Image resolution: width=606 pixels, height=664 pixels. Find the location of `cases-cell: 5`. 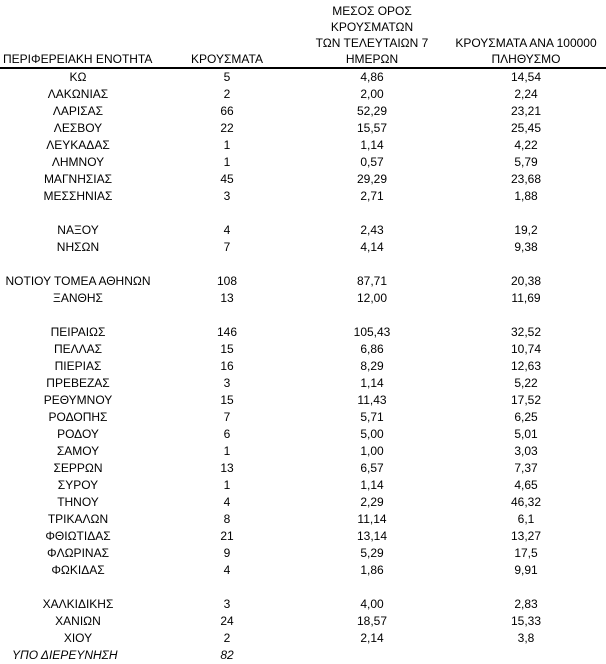

cases-cell: 5 is located at coordinates (227, 77).